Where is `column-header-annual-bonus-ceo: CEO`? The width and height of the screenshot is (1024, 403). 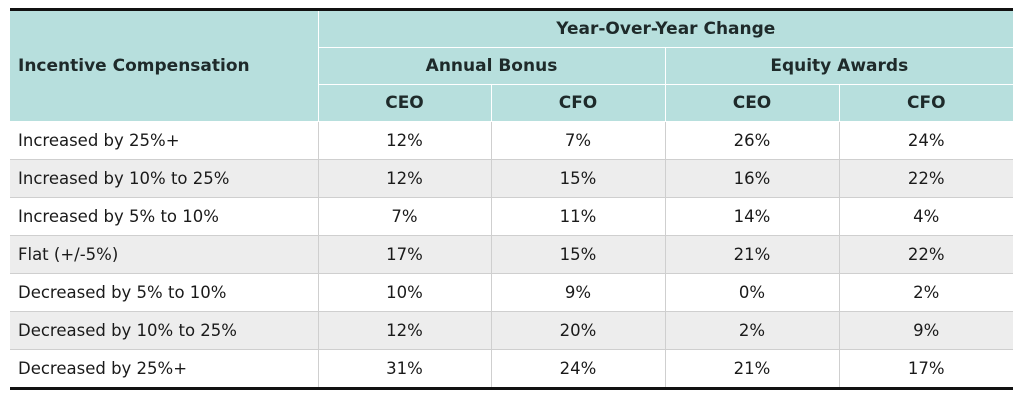
column-header-annual-bonus-ceo: CEO is located at coordinates (405, 103).